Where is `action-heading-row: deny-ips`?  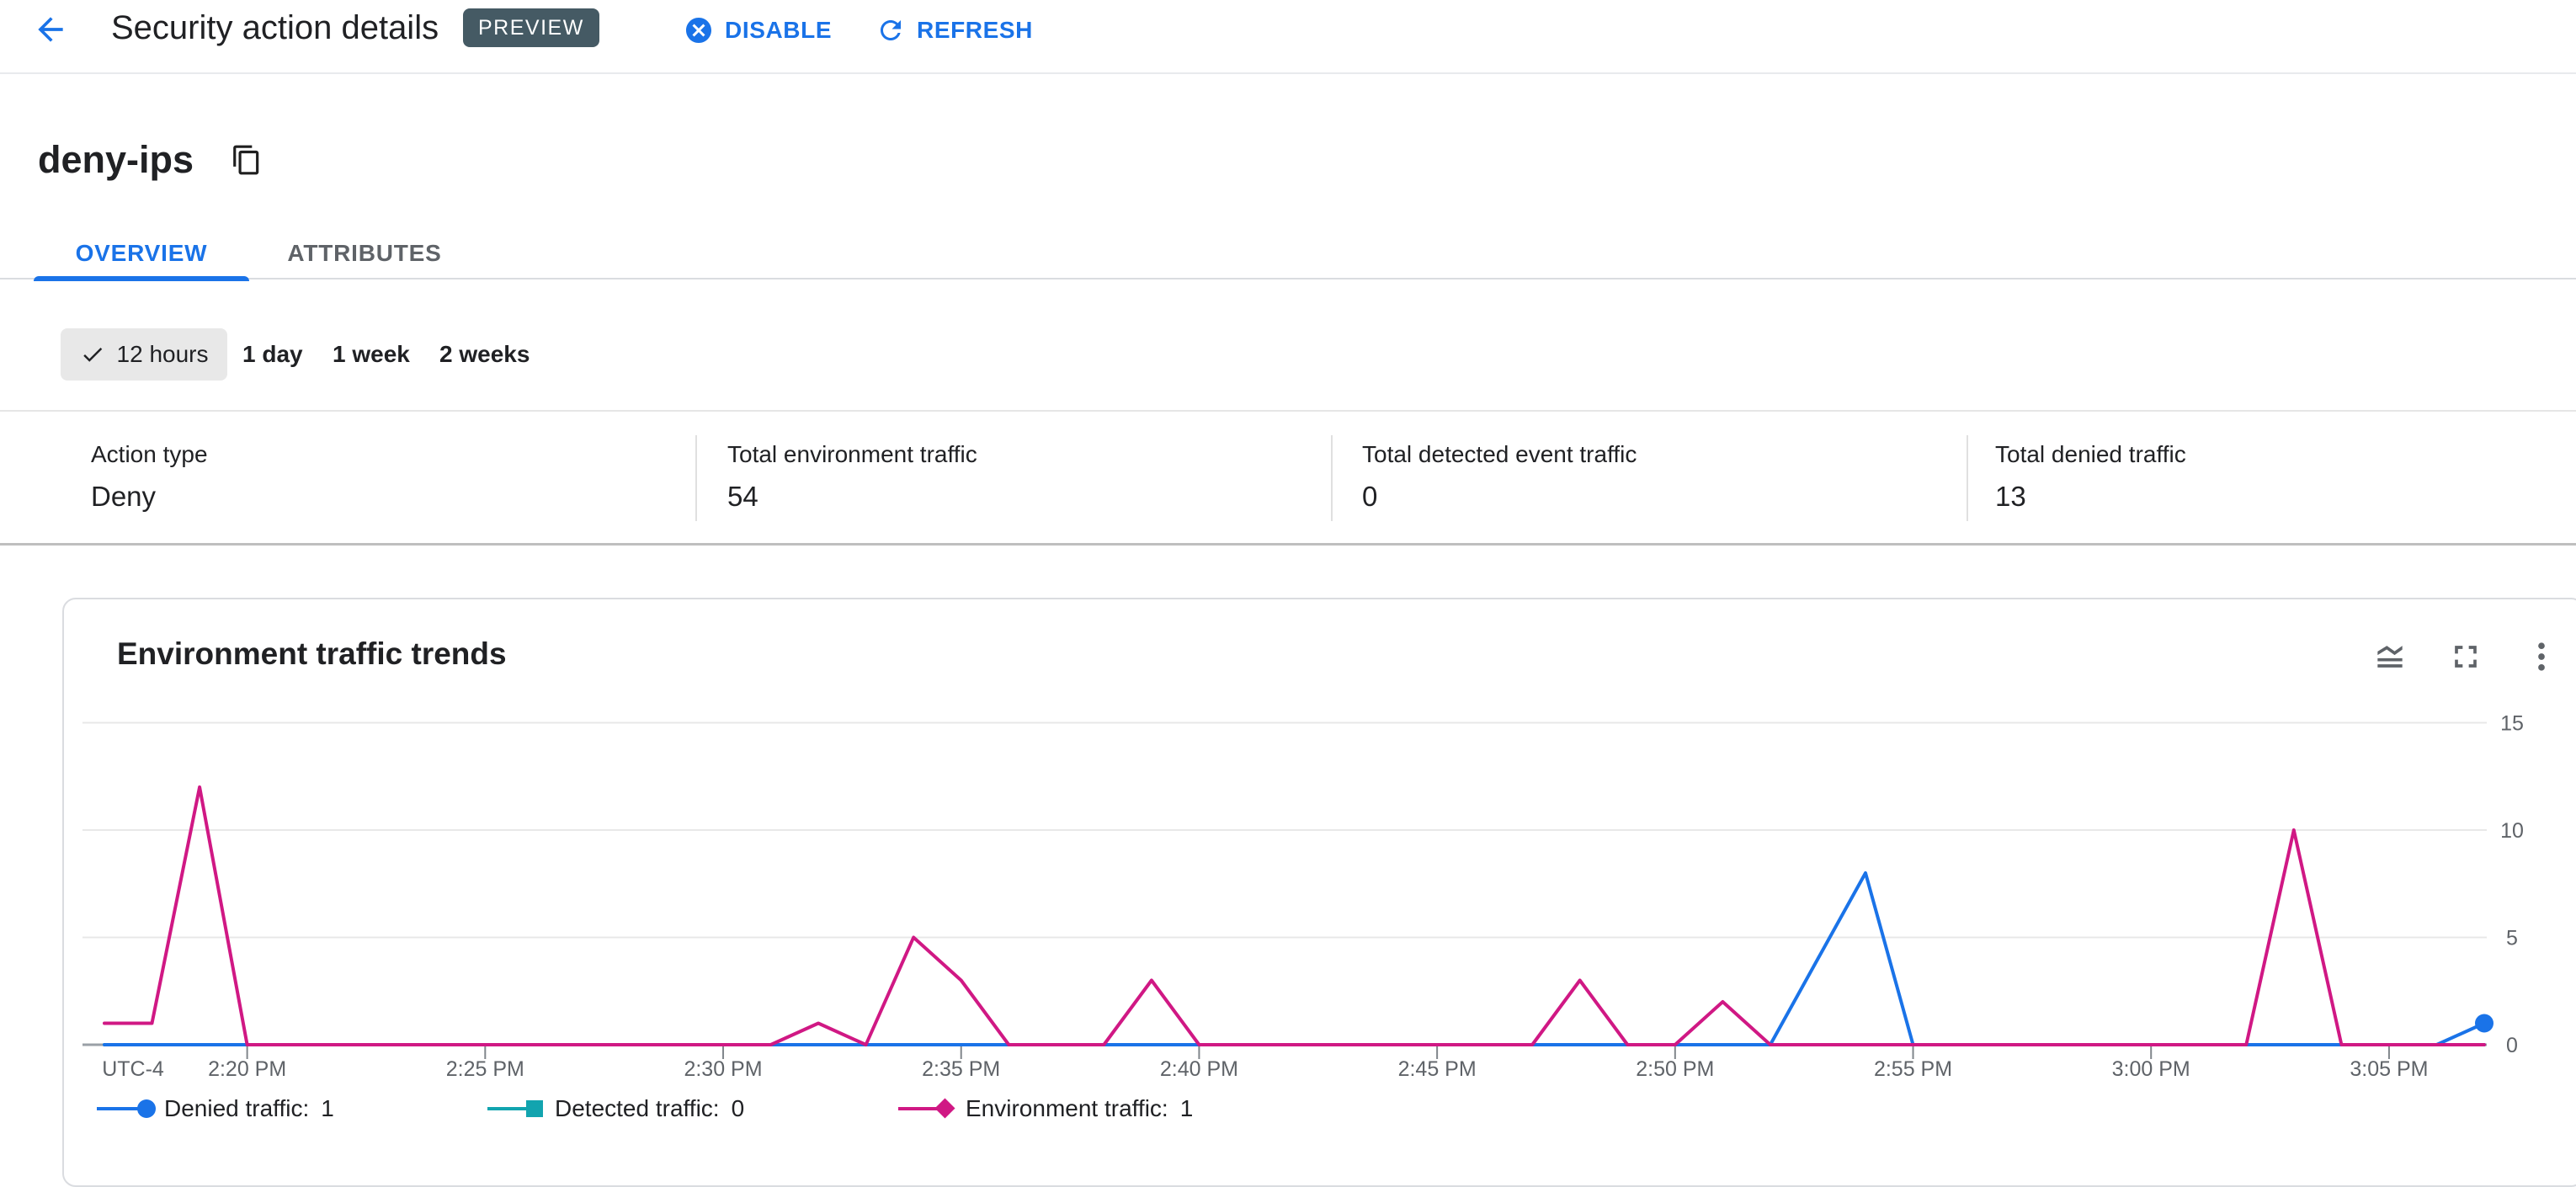 action-heading-row: deny-ips is located at coordinates (151, 160).